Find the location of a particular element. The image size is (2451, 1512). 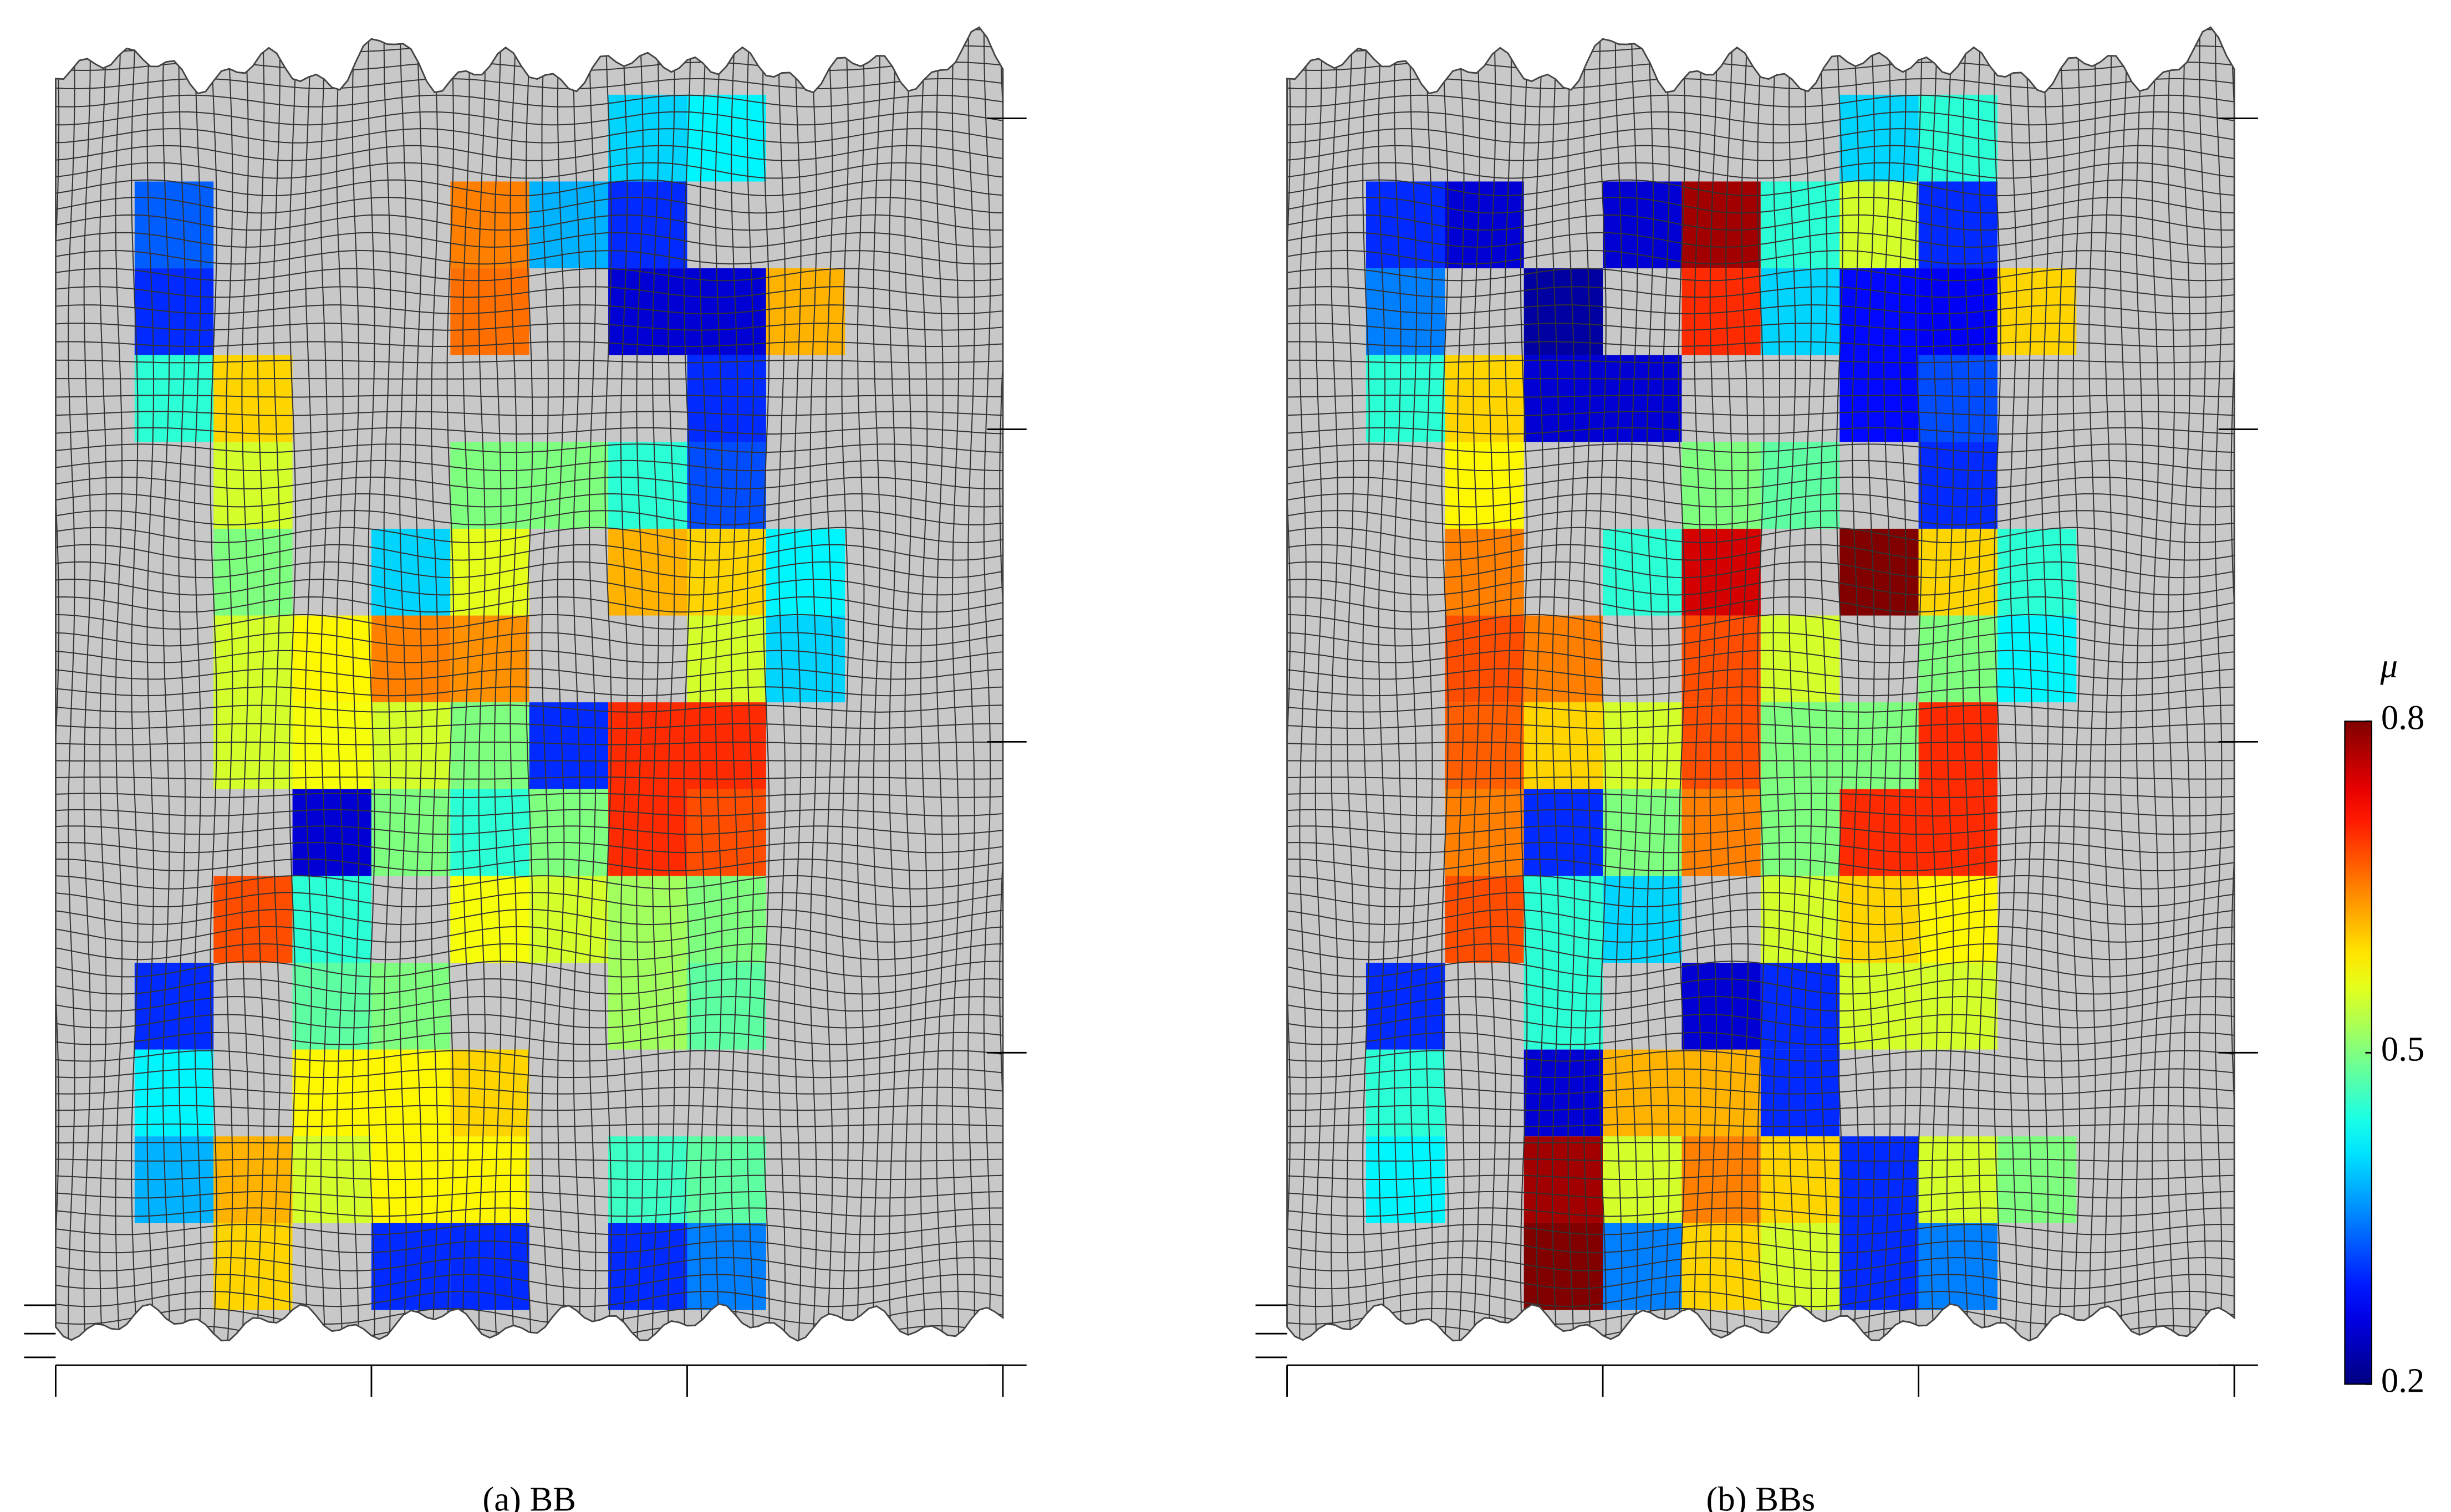

colorbar-tick-label: 0.8 is located at coordinates (2403, 717).